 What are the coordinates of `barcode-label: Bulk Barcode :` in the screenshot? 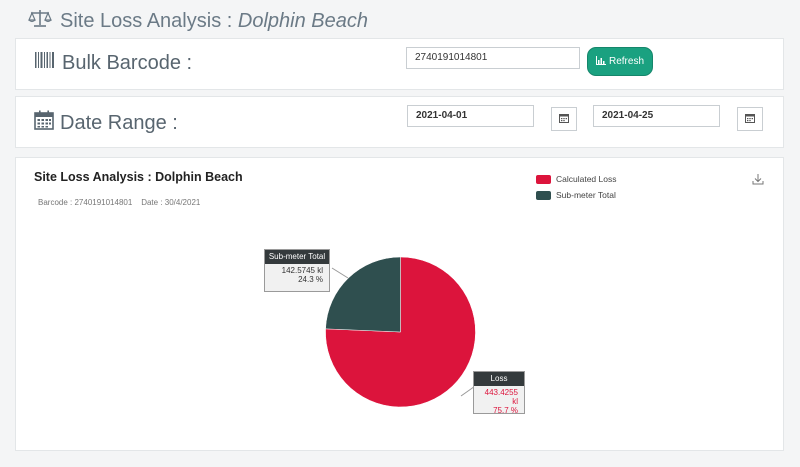 It's located at (113, 63).